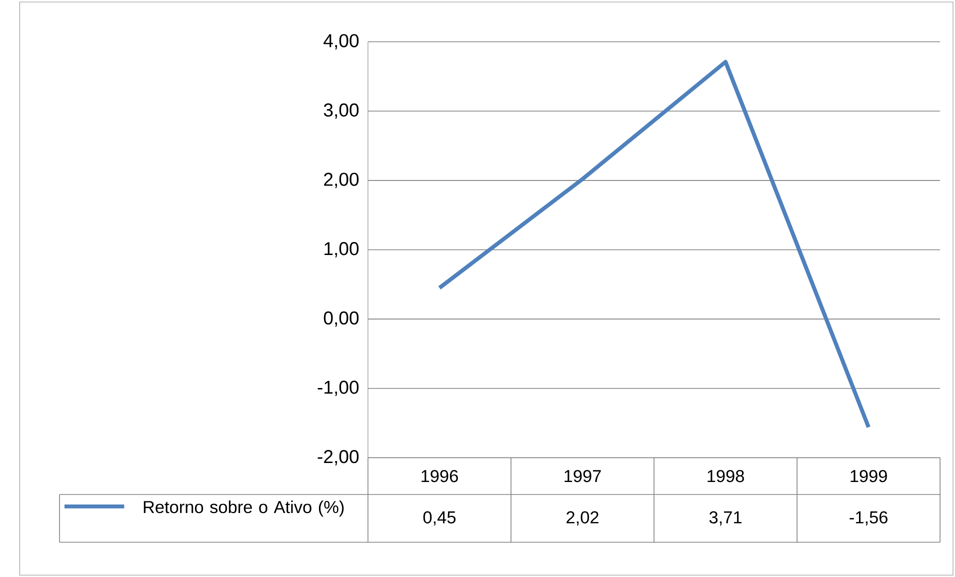 The height and width of the screenshot is (577, 955). Describe the element at coordinates (726, 476) in the screenshot. I see `x-tick-label: 1998` at that location.